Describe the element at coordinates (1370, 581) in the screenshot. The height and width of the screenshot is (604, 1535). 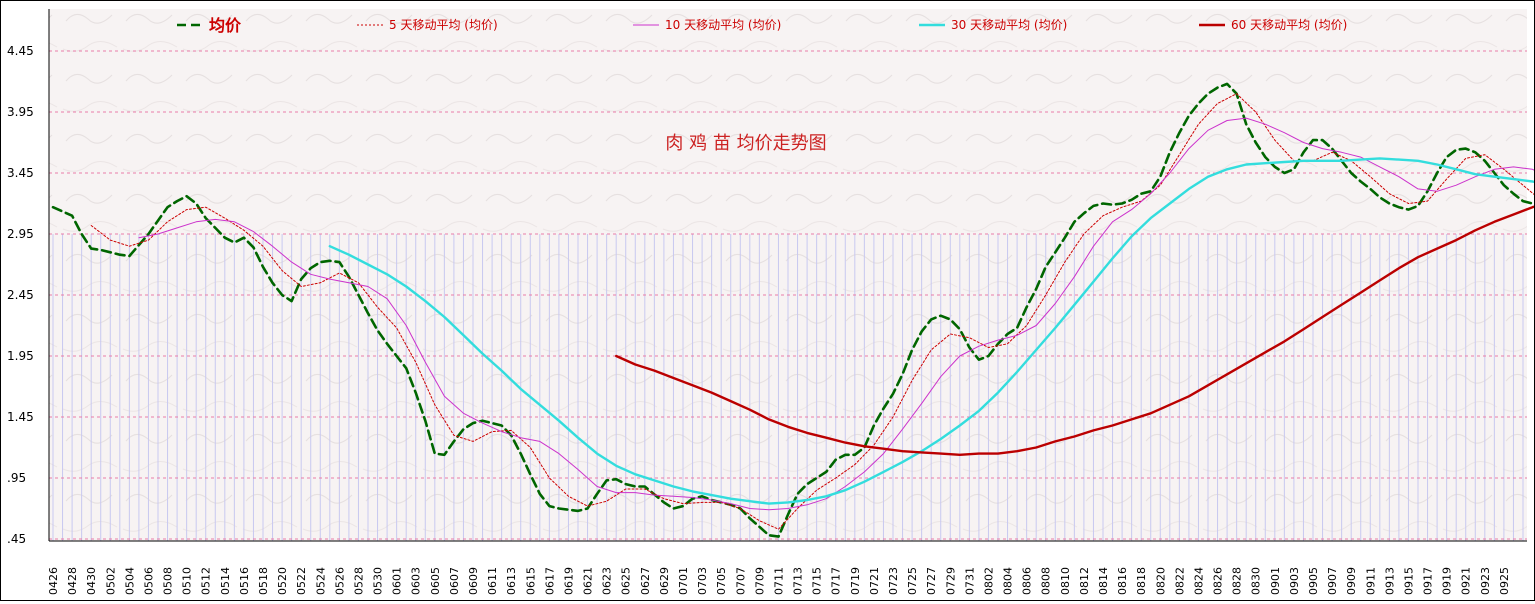
I see `x-tick-label: 0911` at that location.